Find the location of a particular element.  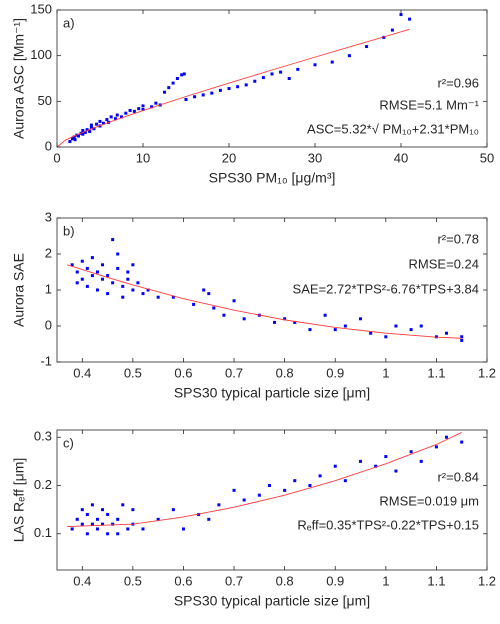

y-tick-label: 100 is located at coordinates (41, 54).